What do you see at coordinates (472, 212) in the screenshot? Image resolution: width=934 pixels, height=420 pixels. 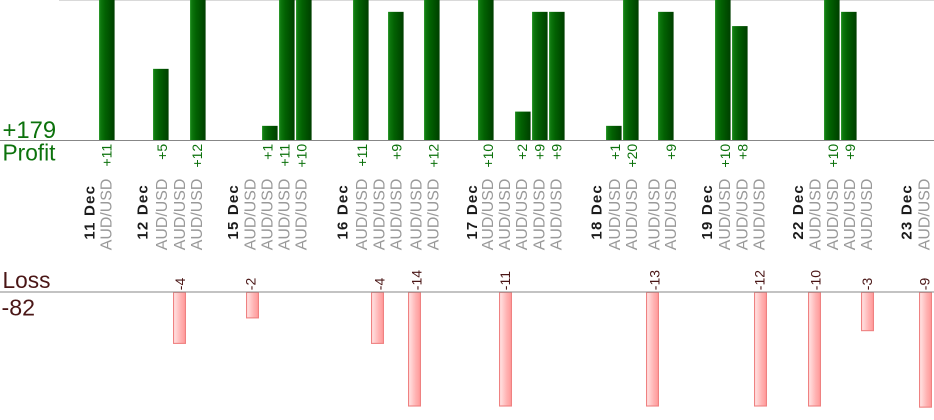 I see `svg-text: 17 Dec` at bounding box center [472, 212].